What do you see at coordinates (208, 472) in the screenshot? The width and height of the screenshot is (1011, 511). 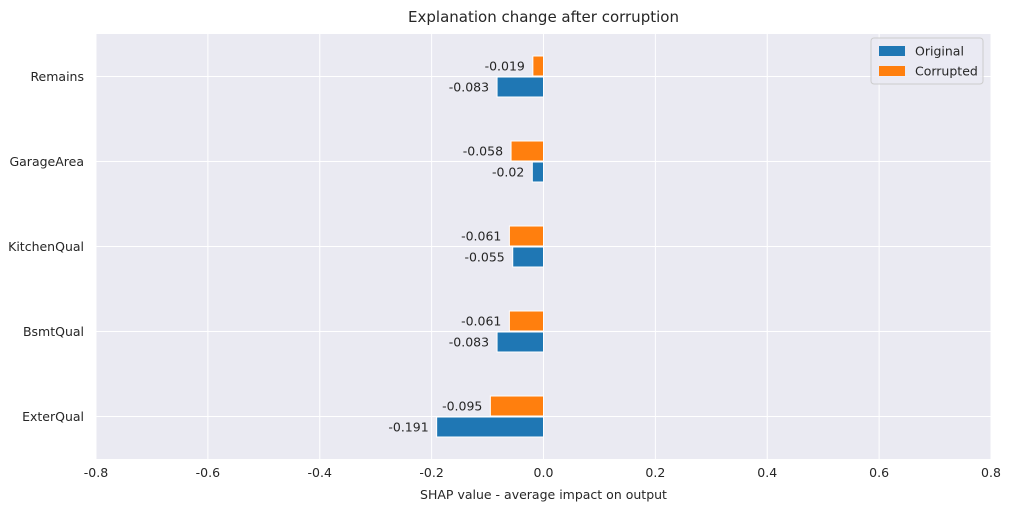 I see `x-tick-label: -0.6` at bounding box center [208, 472].